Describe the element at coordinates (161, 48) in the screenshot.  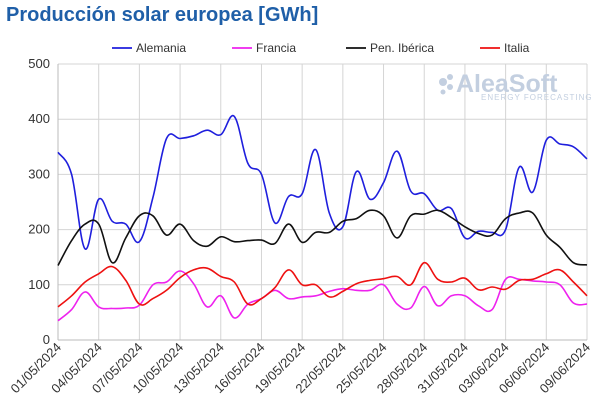
I see `legend-label-alemania: Alemania` at that location.